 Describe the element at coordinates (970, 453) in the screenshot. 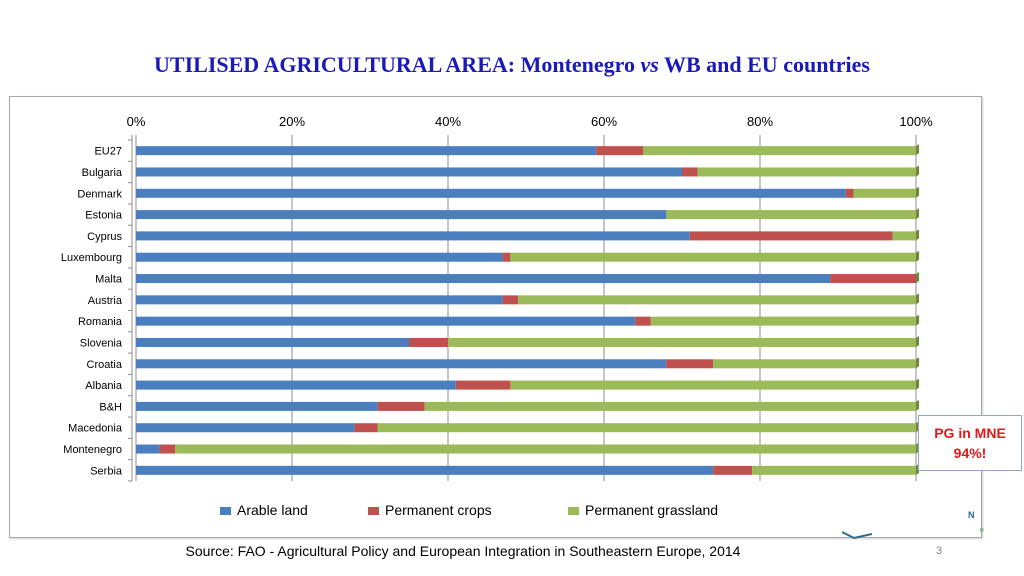

I see `callout-line2: 94%!` at that location.